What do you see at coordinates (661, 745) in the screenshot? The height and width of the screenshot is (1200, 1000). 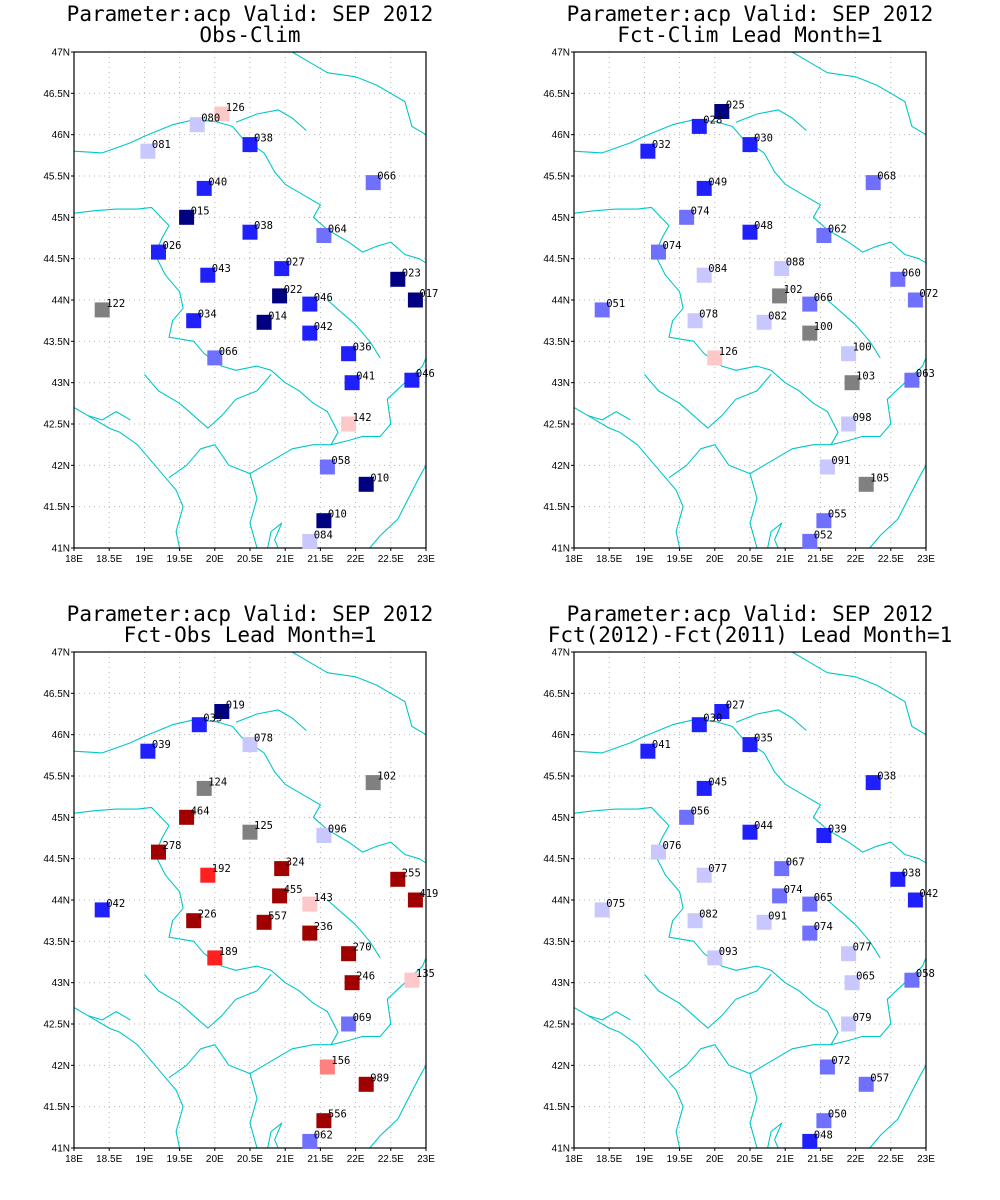 I see `station-value-label: 041` at bounding box center [661, 745].